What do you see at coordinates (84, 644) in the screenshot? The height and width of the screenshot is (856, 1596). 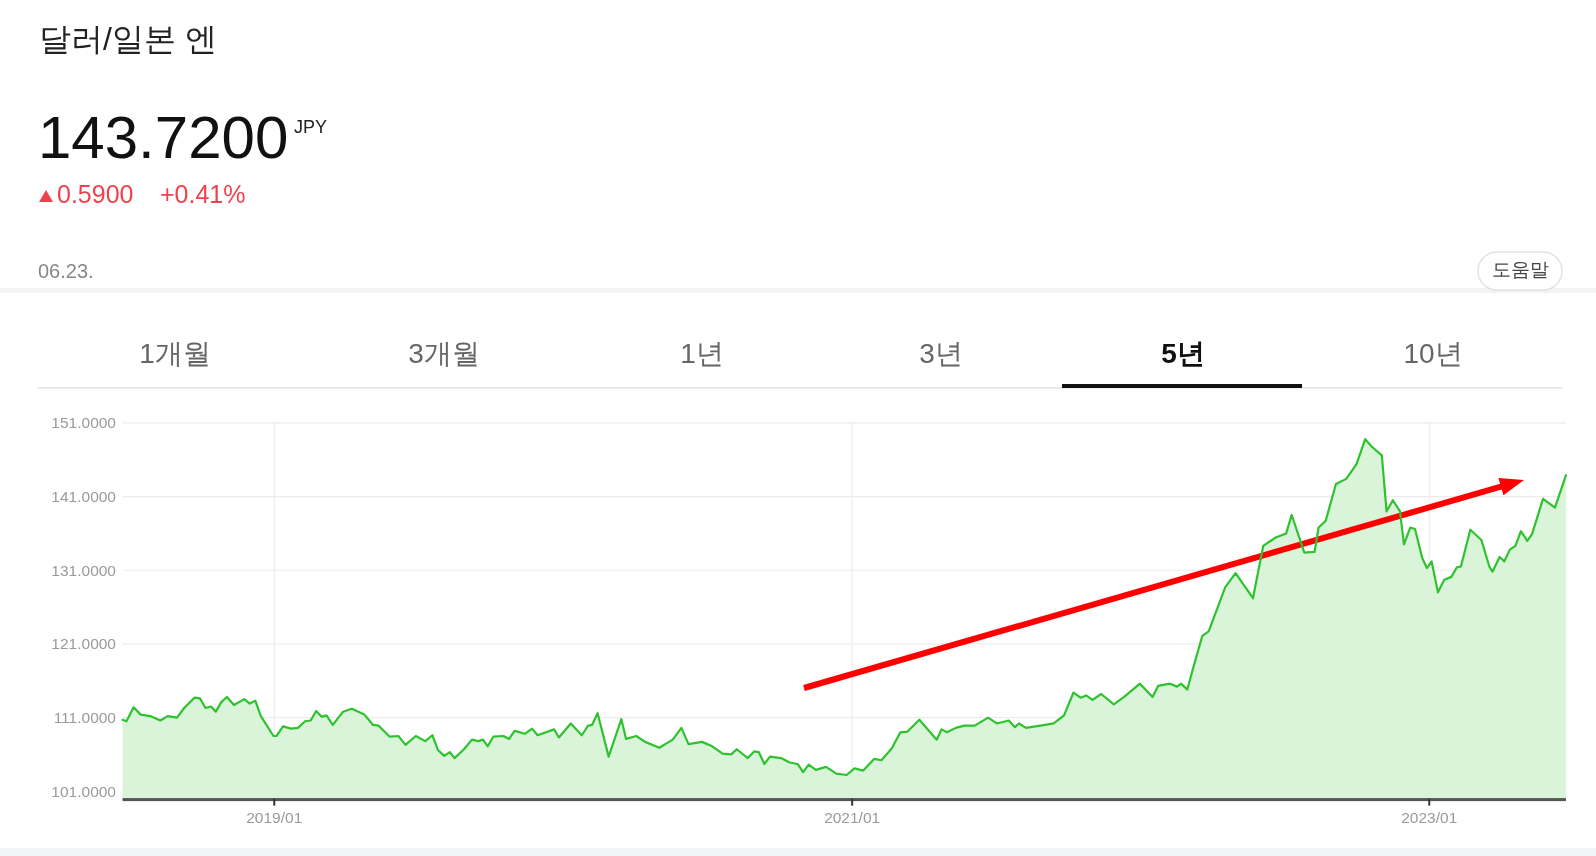 I see `y-tick-label: 121.0000` at bounding box center [84, 644].